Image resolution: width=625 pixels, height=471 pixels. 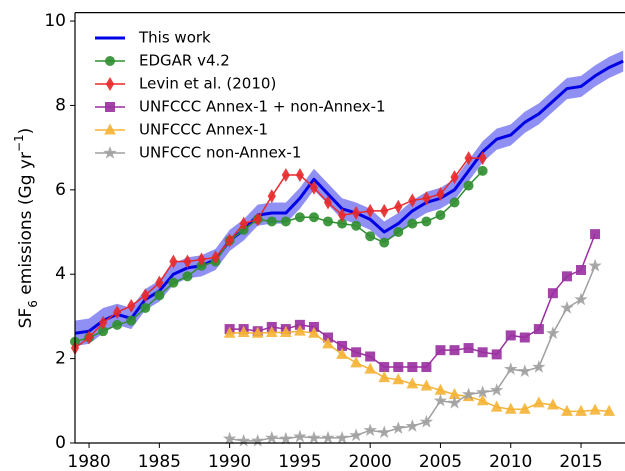 I want to click on x-tick-label: 2010, so click(x=510, y=461).